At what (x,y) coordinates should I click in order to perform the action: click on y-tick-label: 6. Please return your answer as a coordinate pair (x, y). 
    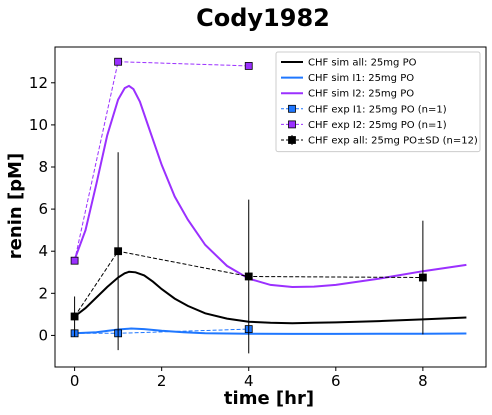
    Looking at the image, I should click on (43, 209).